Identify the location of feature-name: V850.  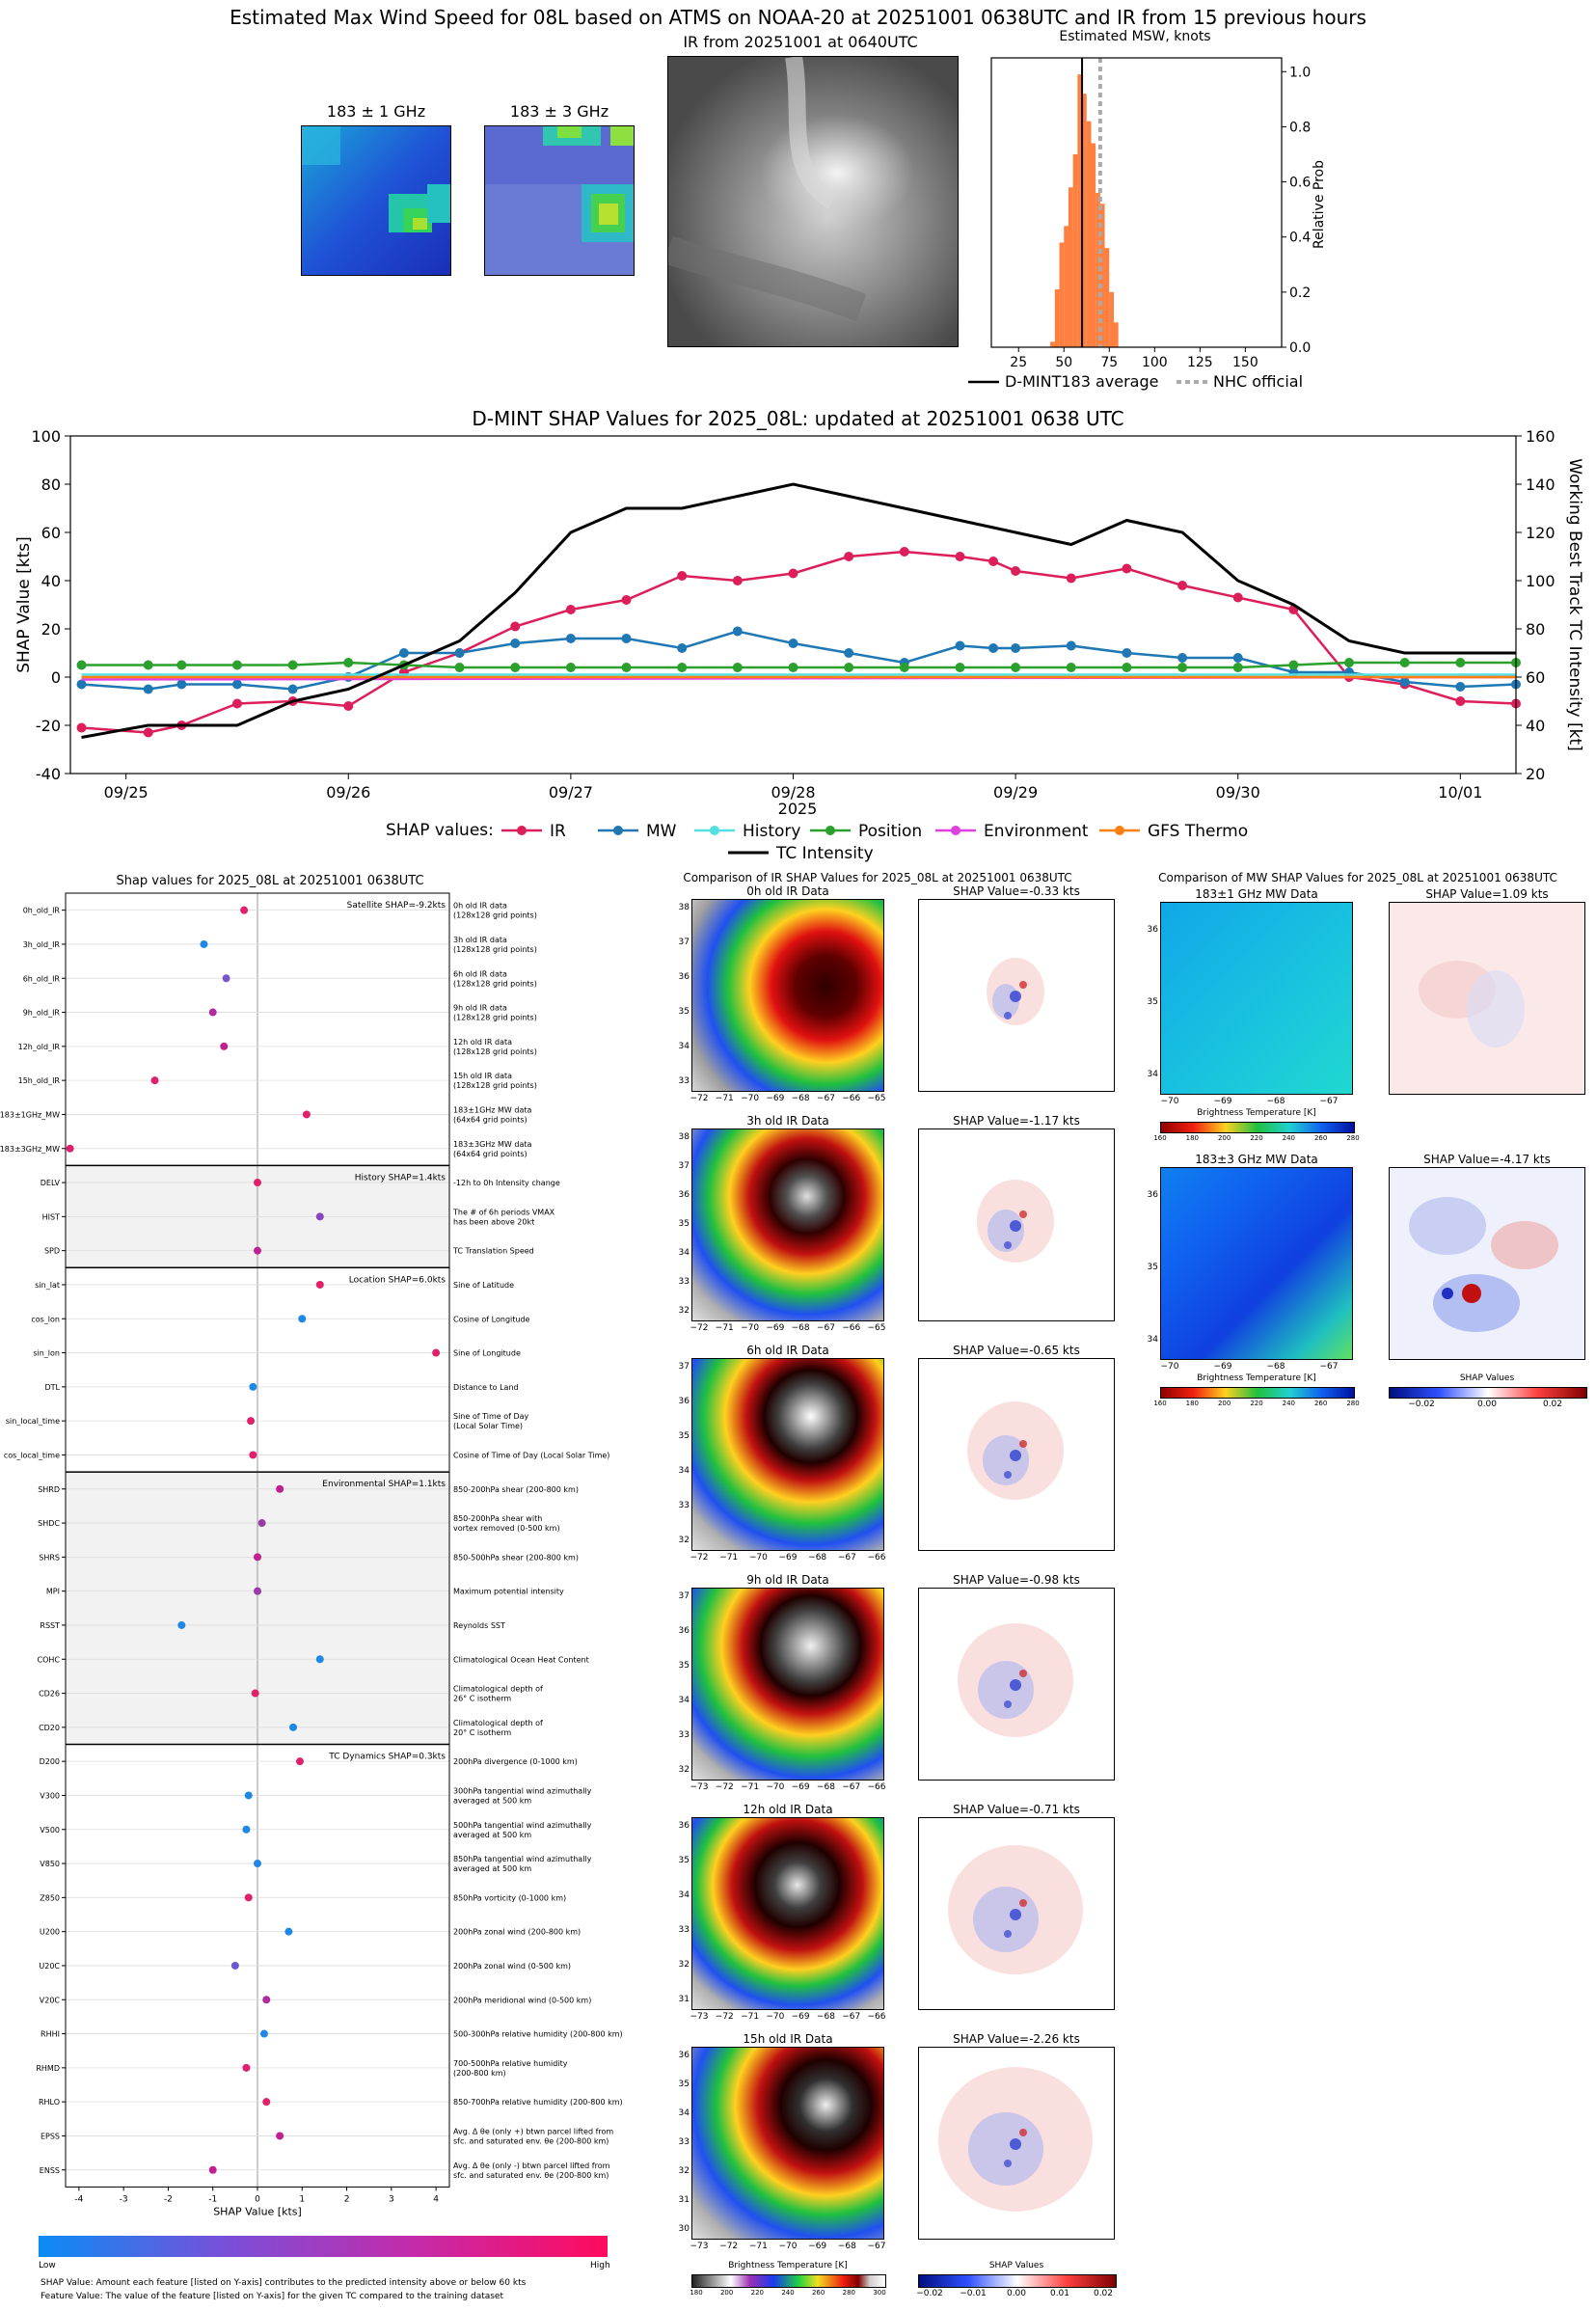
(50, 1864).